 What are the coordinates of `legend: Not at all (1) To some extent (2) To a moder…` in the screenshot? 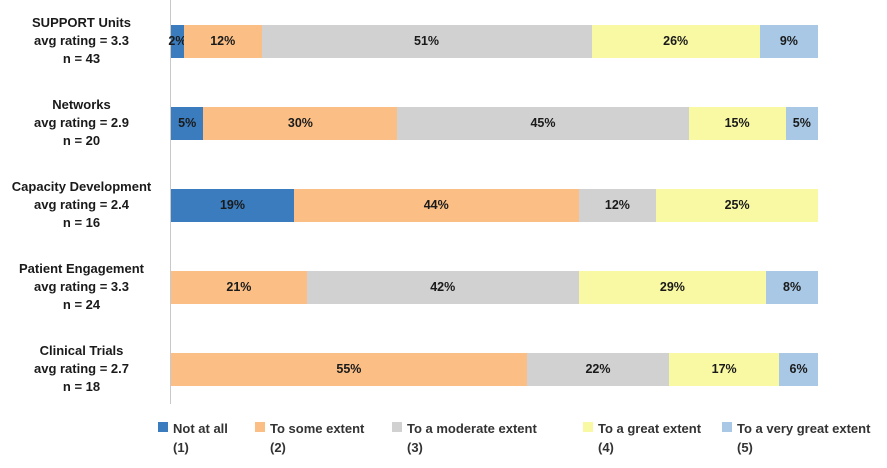 It's located at (443, 439).